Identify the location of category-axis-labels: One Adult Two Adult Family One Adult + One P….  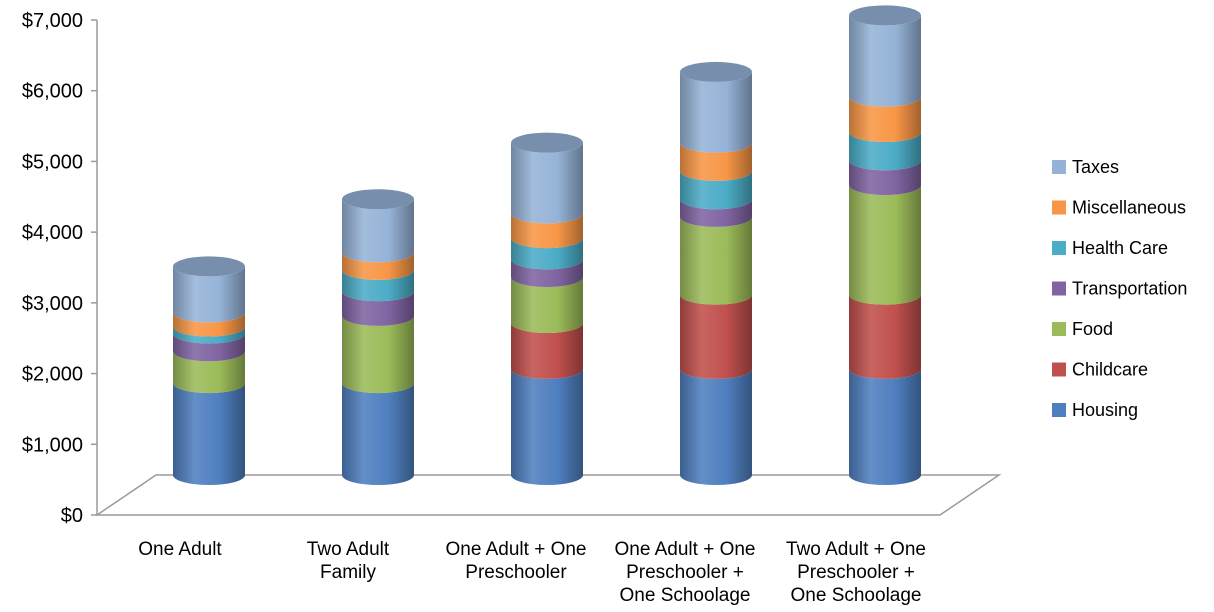
(532, 572).